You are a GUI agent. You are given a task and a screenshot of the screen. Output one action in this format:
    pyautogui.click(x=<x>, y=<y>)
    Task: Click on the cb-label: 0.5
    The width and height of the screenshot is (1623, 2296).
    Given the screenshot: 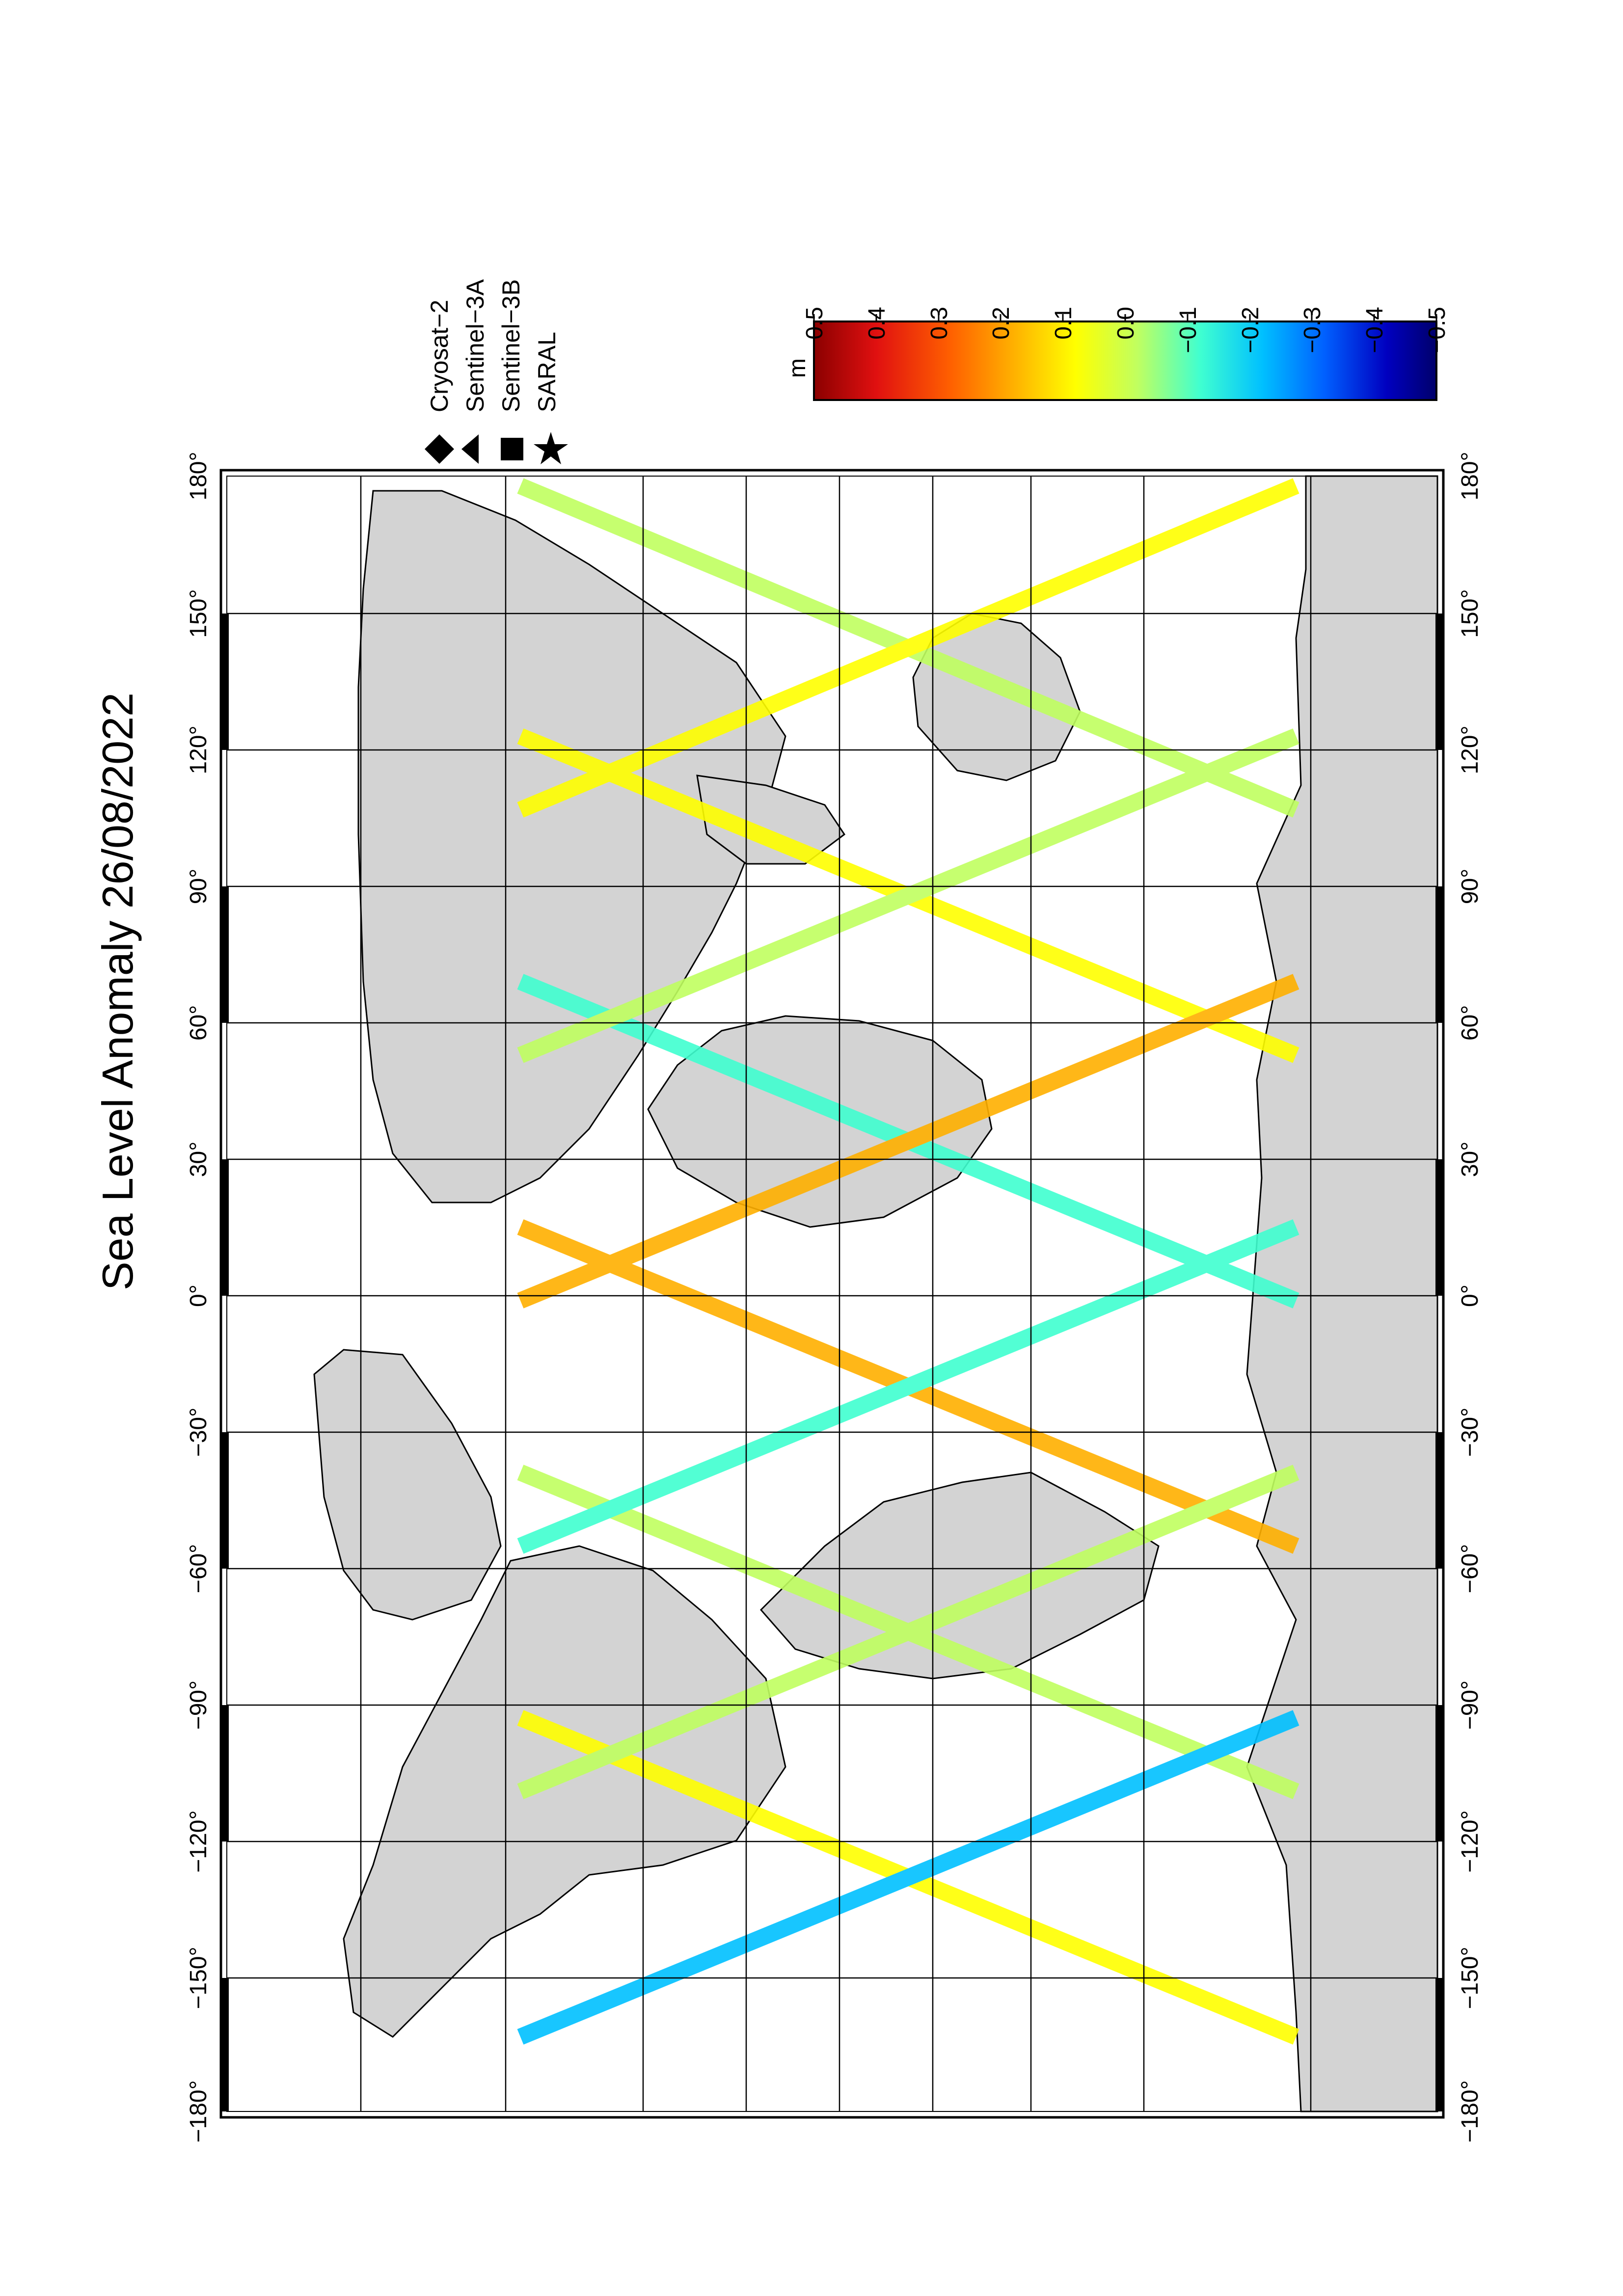 What is the action you would take?
    pyautogui.click(x=815, y=323)
    